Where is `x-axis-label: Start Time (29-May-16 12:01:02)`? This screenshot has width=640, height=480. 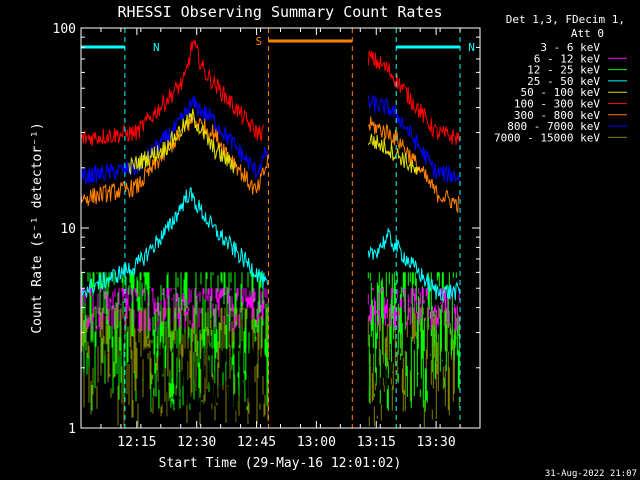 x-axis-label: Start Time (29-May-16 12:01:02) is located at coordinates (280, 463).